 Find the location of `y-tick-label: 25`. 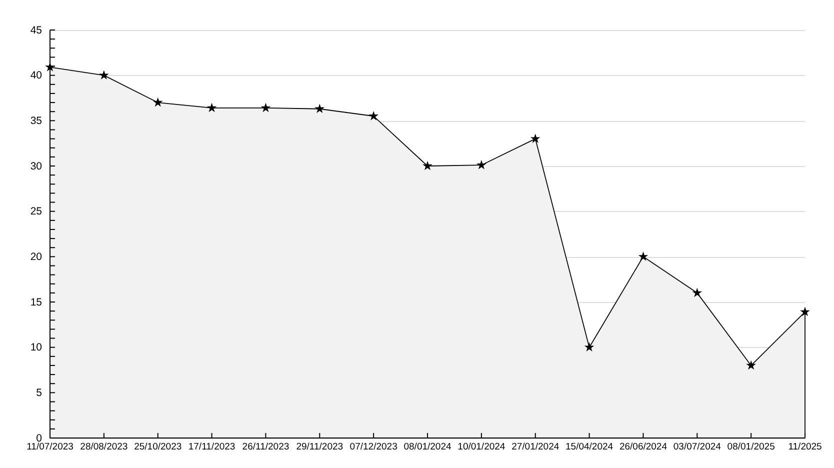

y-tick-label: 25 is located at coordinates (36, 212).